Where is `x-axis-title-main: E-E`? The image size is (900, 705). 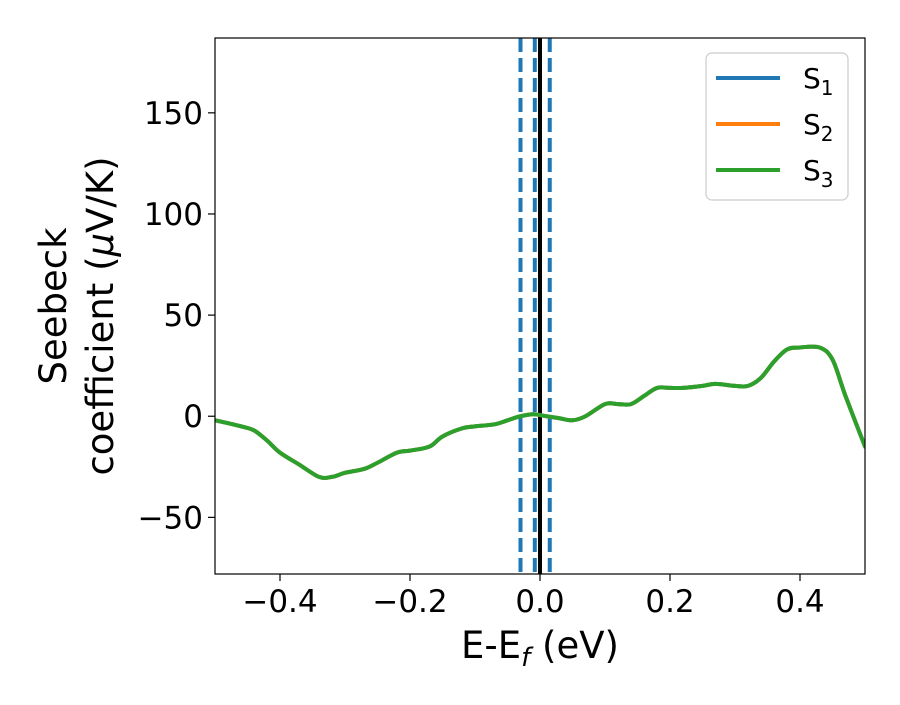 x-axis-title-main: E-E is located at coordinates (491, 645).